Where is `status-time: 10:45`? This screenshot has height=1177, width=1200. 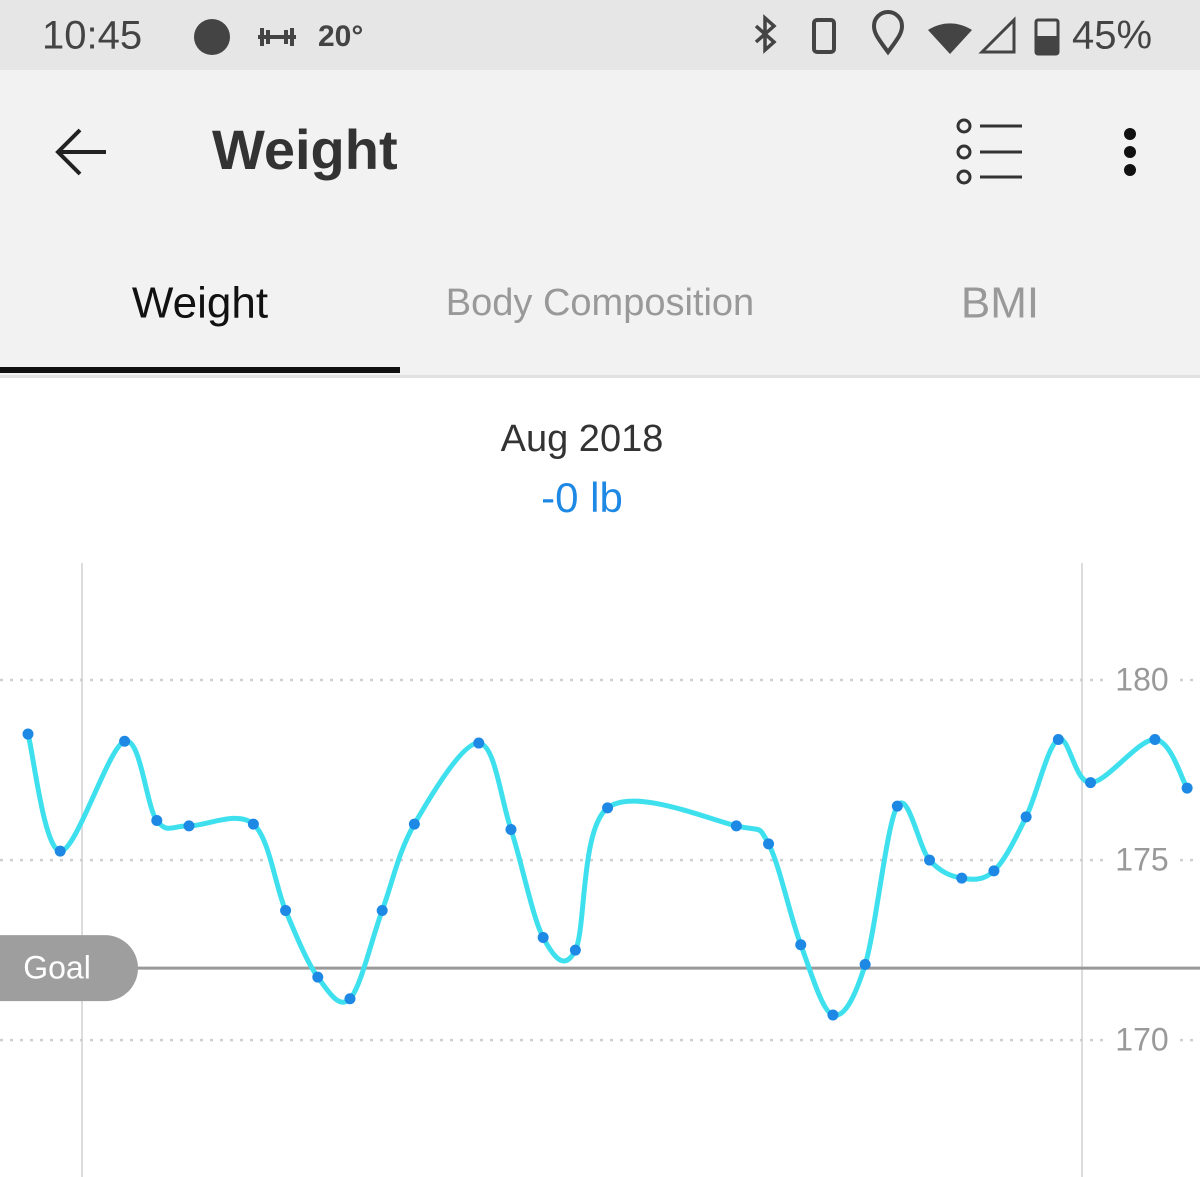
status-time: 10:45 is located at coordinates (92, 36).